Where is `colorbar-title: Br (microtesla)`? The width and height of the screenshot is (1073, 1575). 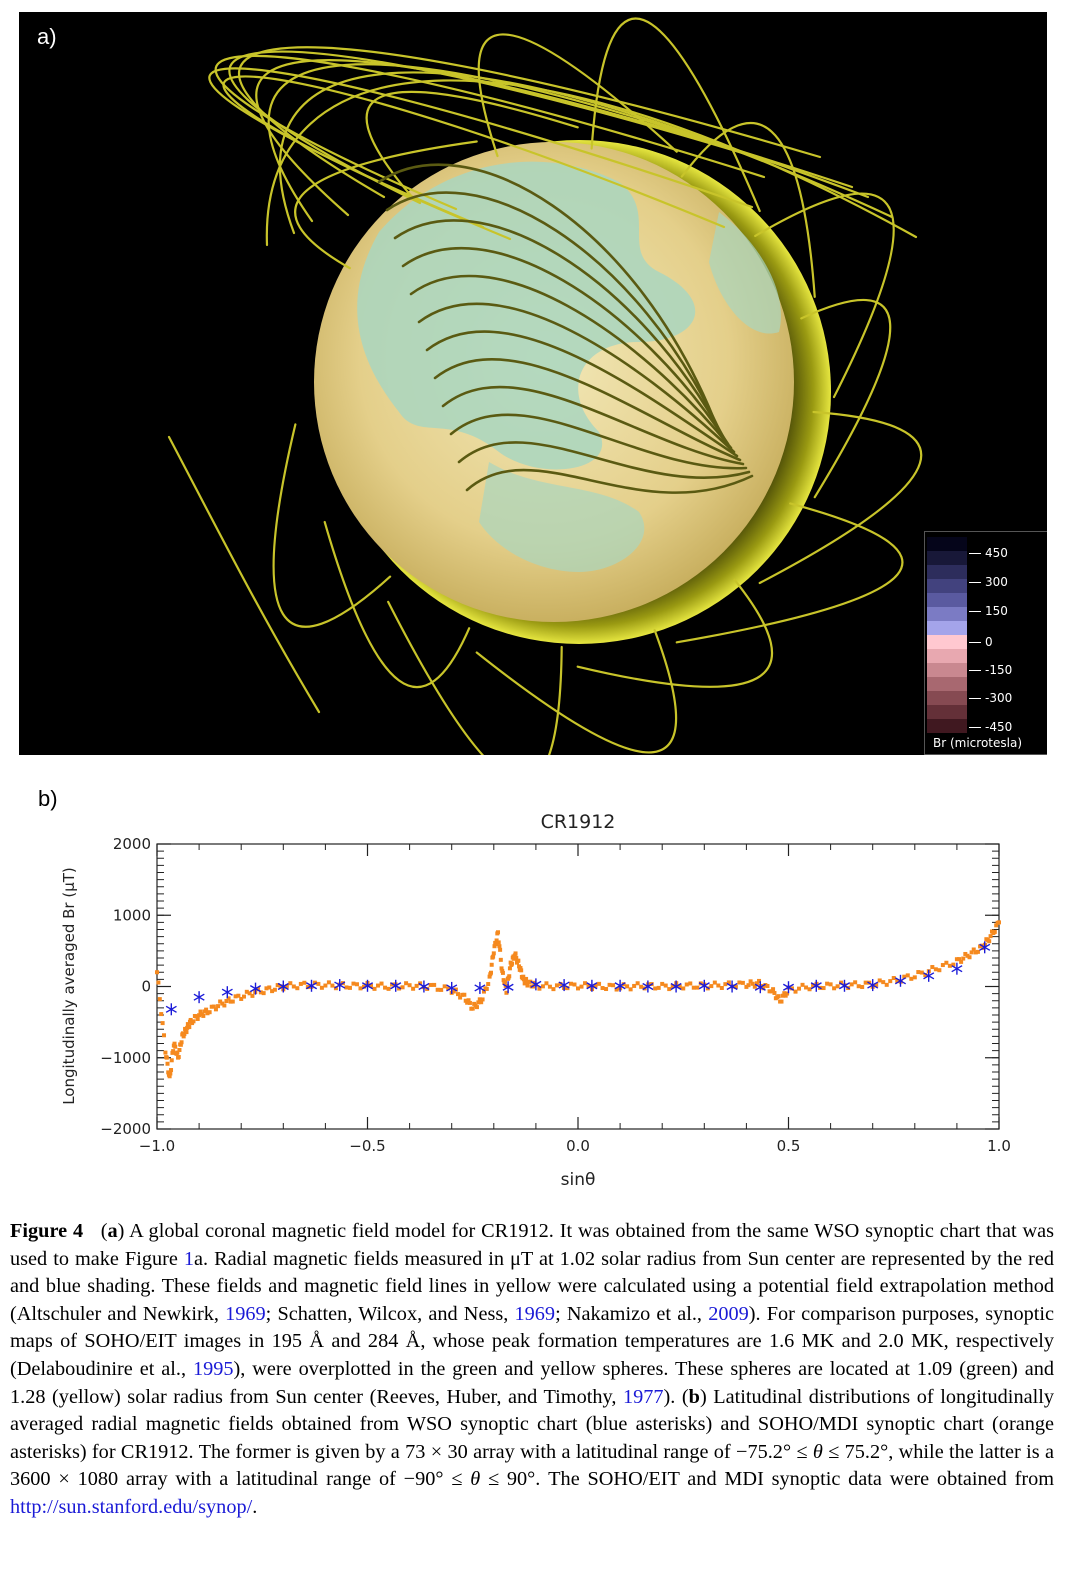 colorbar-title: Br (microtesla) is located at coordinates (978, 743).